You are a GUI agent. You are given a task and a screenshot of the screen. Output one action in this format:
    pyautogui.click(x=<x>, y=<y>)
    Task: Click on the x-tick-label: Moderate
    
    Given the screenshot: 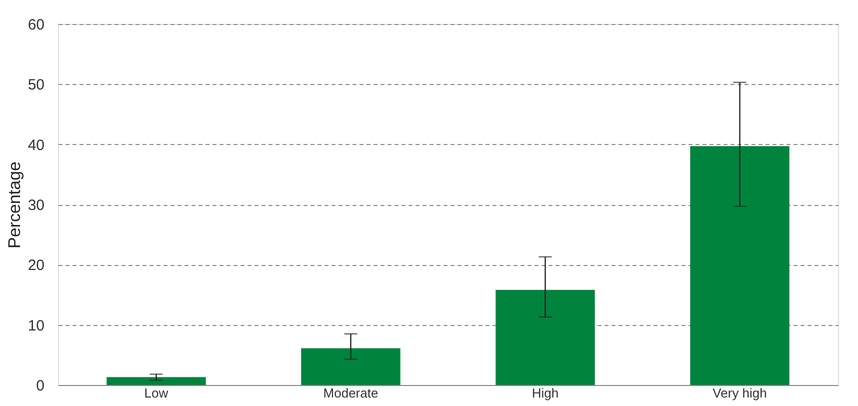 What is the action you would take?
    pyautogui.click(x=350, y=393)
    